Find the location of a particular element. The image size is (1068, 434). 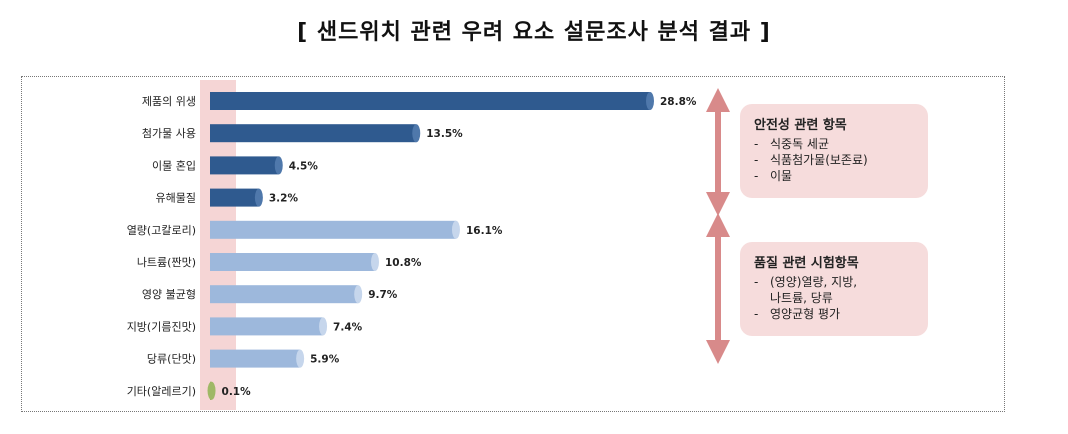

quality-annotation-item: - (영양)열량, 지방, 나트륨, 당류 is located at coordinates (806, 290).